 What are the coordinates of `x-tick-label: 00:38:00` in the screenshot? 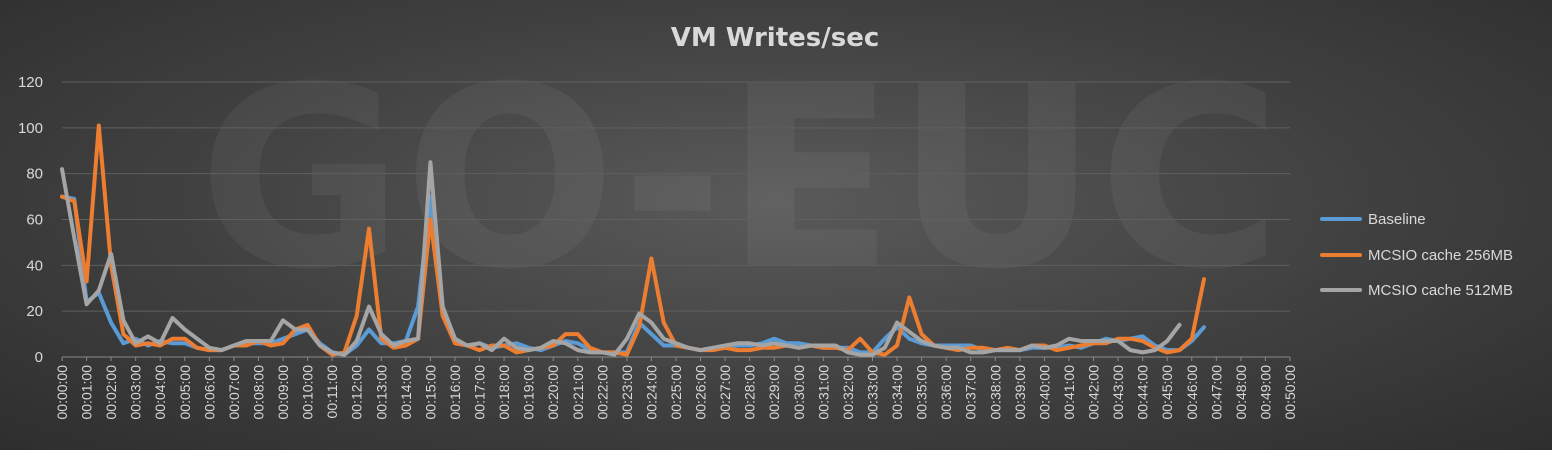 It's located at (995, 392).